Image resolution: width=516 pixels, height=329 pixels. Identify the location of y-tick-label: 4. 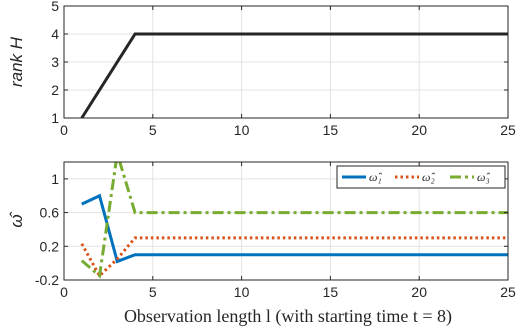
(55, 34).